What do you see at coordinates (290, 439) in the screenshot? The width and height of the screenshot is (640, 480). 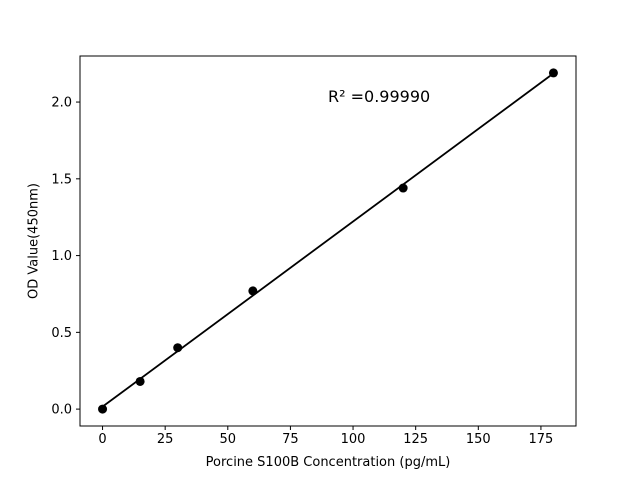 I see `x-tick-label: 75` at bounding box center [290, 439].